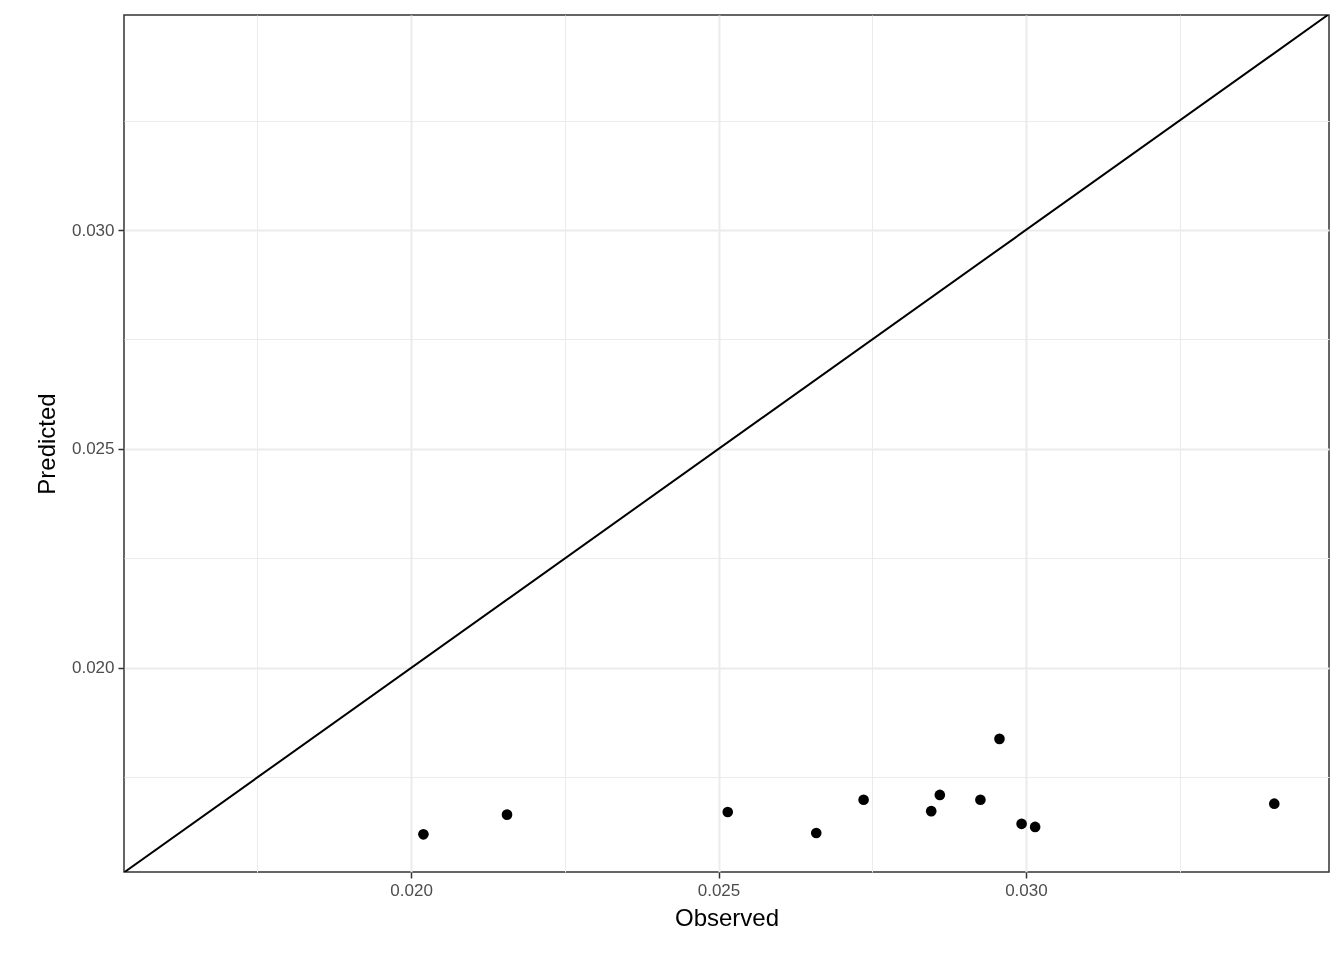 The image size is (1344, 960). I want to click on y-axis-title: Predicted, so click(46, 444).